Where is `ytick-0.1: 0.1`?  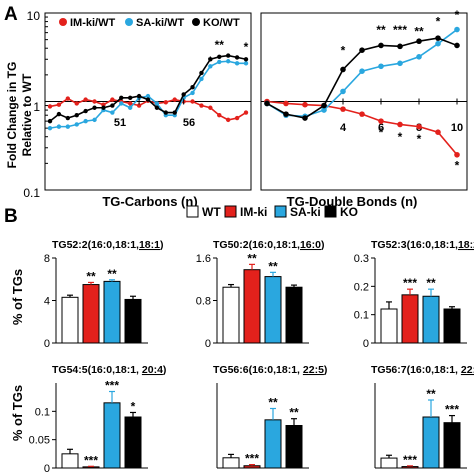
ytick-0.1: 0.1 is located at coordinates (31, 193).